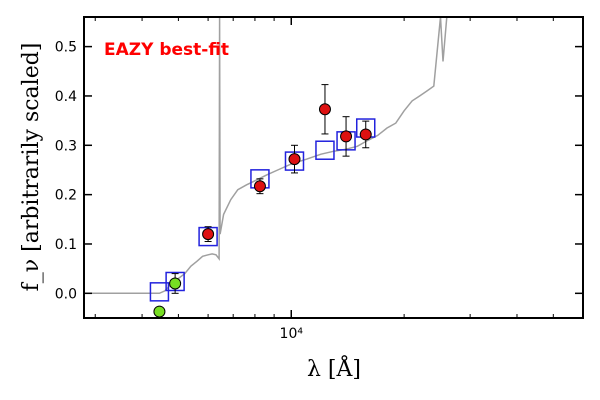 This screenshot has height=400, width=600. I want to click on y-tick-label: 0.0, so click(66, 294).